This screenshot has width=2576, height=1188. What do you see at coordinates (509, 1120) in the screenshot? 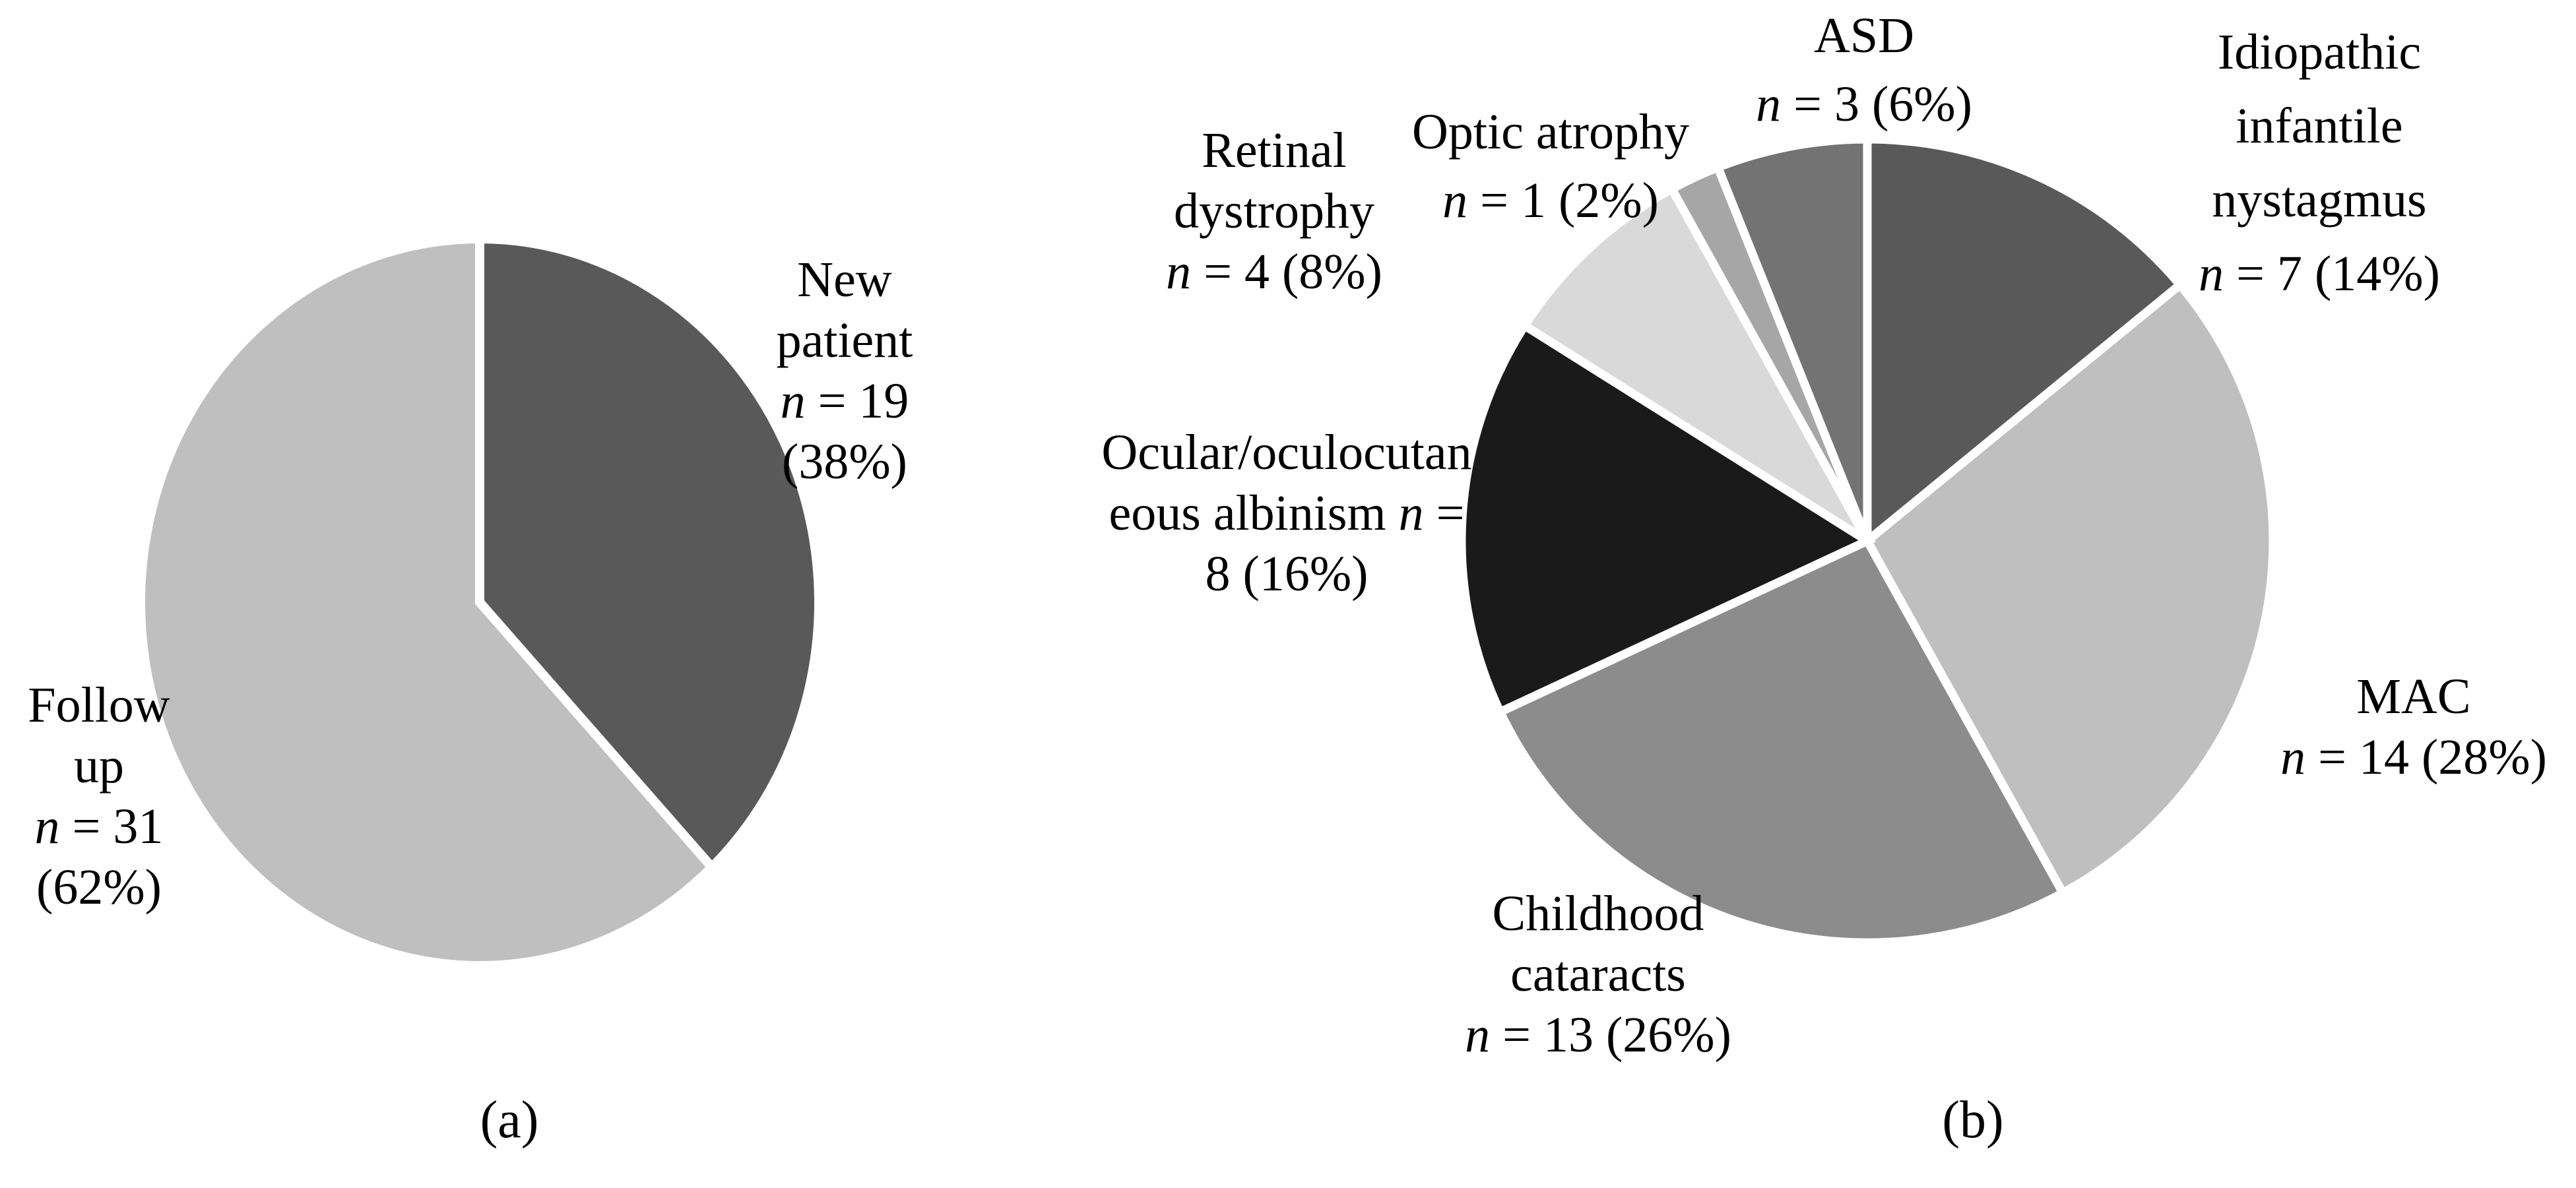
I see `panel-caption-a: (a)` at bounding box center [509, 1120].